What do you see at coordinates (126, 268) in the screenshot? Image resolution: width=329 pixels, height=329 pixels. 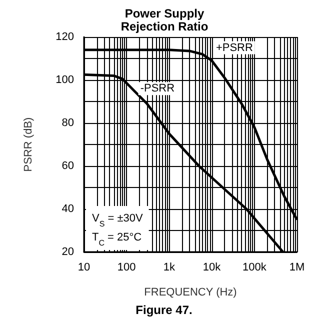 I see `x-tick-label: 100` at bounding box center [126, 268].